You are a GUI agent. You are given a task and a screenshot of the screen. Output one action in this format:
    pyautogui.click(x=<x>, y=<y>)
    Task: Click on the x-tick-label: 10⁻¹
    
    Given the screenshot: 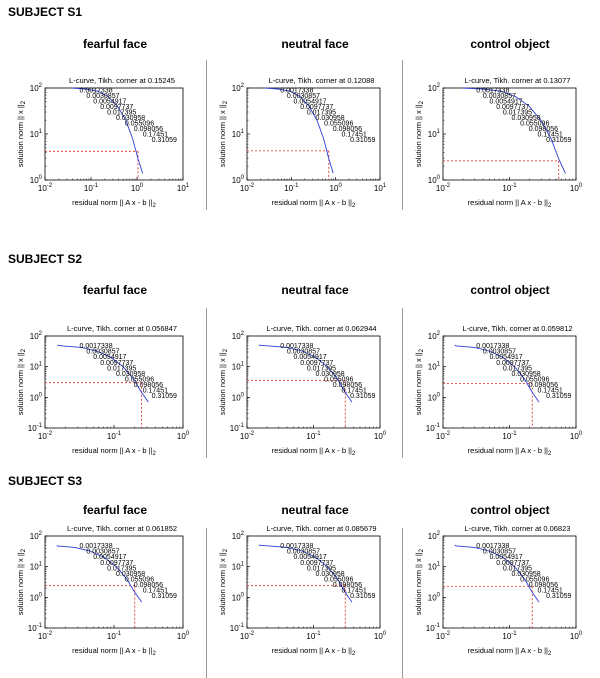 What is the action you would take?
    pyautogui.click(x=509, y=436)
    